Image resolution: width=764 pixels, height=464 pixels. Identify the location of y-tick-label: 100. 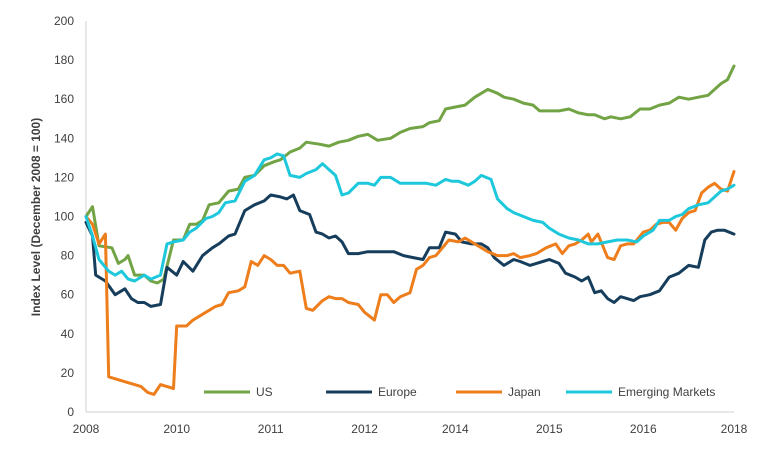
(64, 217).